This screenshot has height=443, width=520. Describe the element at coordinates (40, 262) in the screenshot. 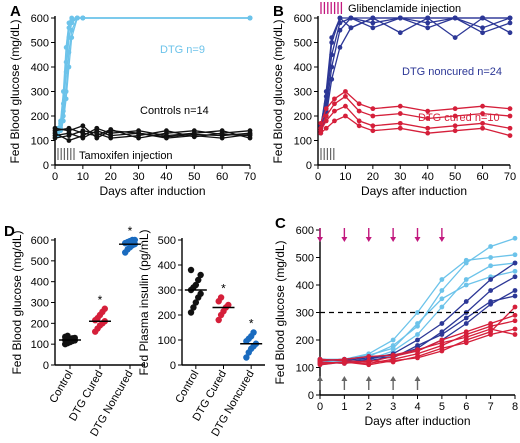

I see `panel-d-glucose-y-tick-label: 500` at that location.